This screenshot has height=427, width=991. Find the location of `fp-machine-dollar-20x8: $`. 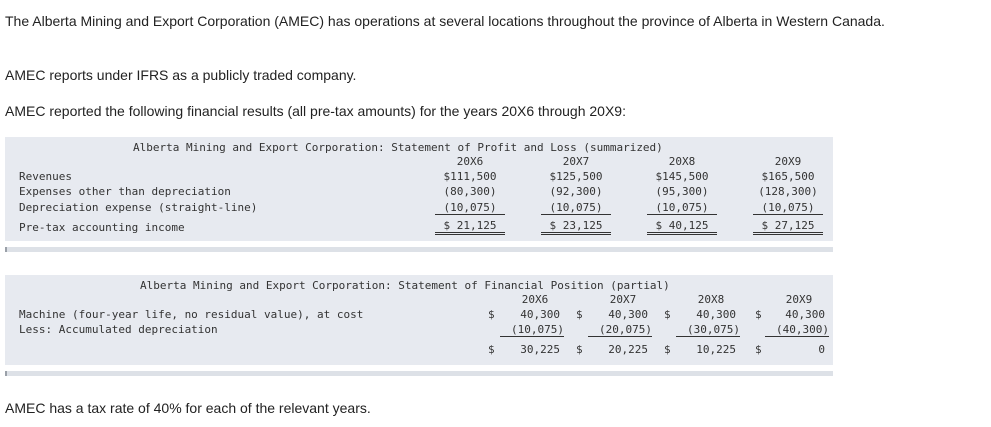

fp-machine-dollar-20x8: $ is located at coordinates (667, 314).